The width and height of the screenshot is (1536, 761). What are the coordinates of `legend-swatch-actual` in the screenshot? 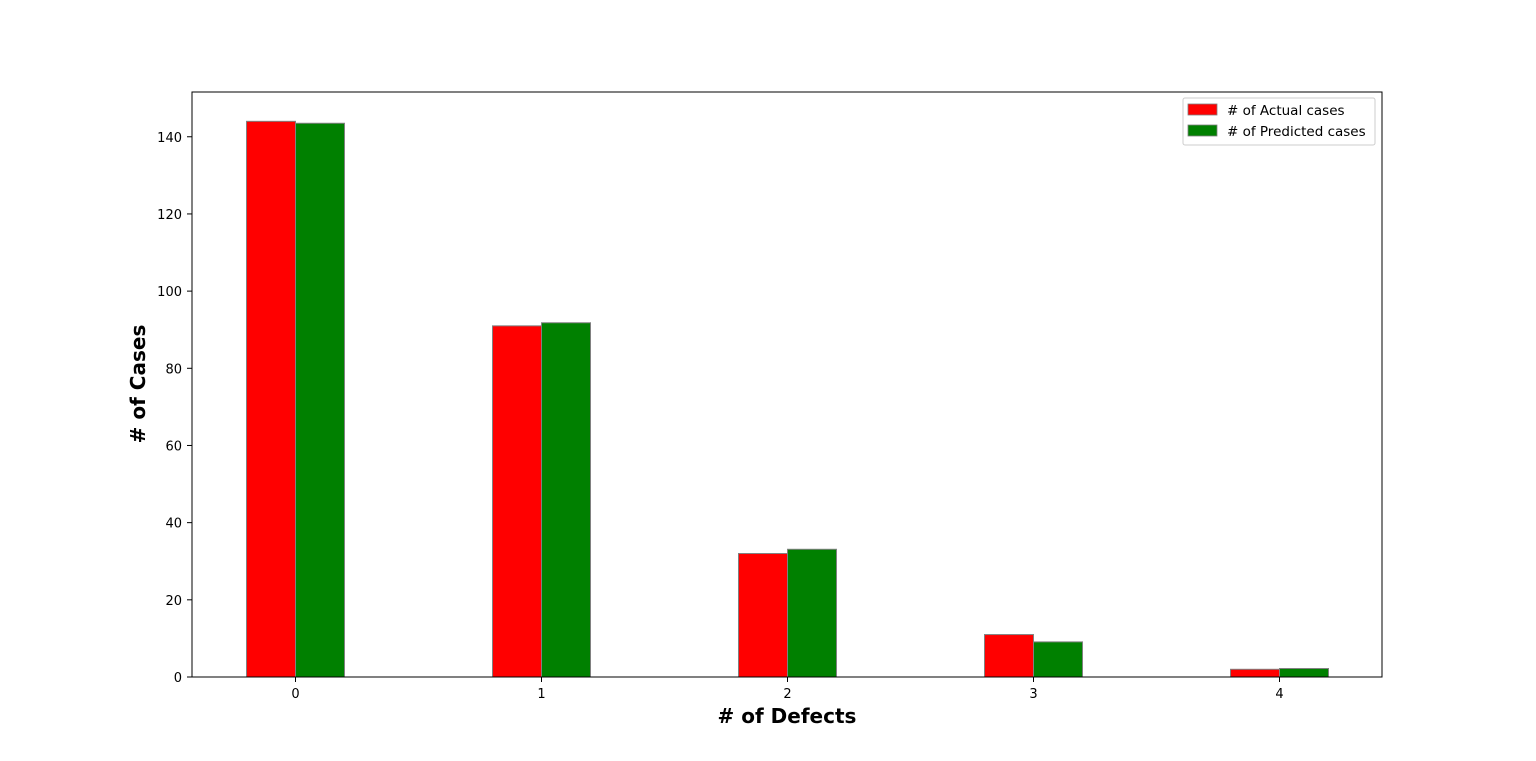 It's located at (1202, 109).